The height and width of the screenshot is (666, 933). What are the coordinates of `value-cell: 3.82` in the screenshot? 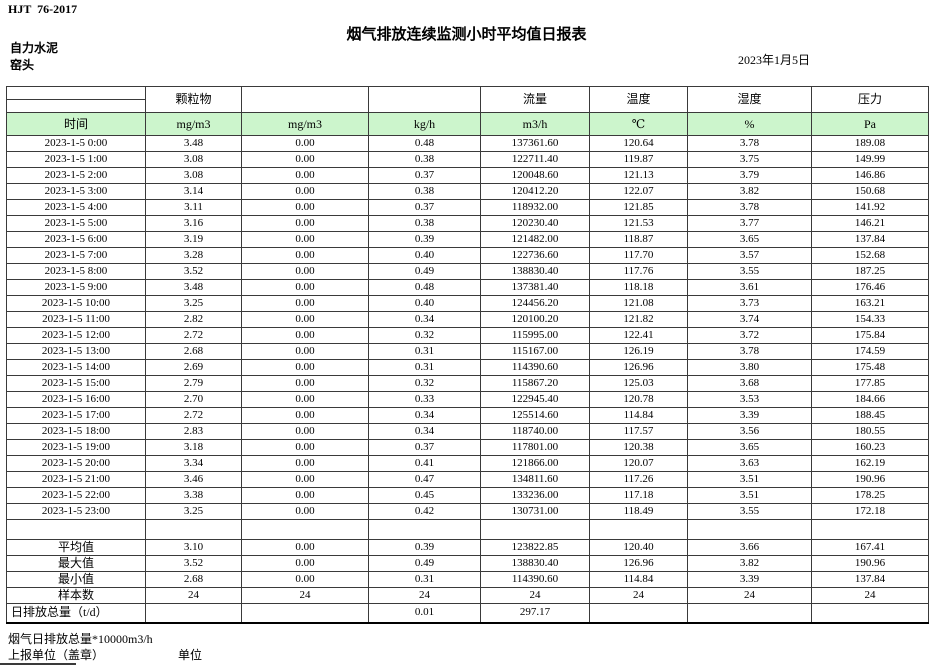 It's located at (749, 191).